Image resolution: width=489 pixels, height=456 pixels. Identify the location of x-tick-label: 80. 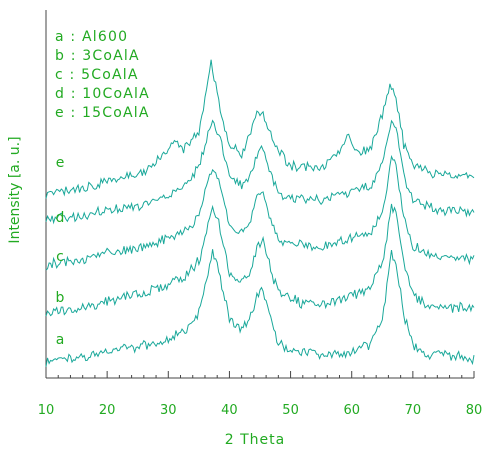
(474, 410).